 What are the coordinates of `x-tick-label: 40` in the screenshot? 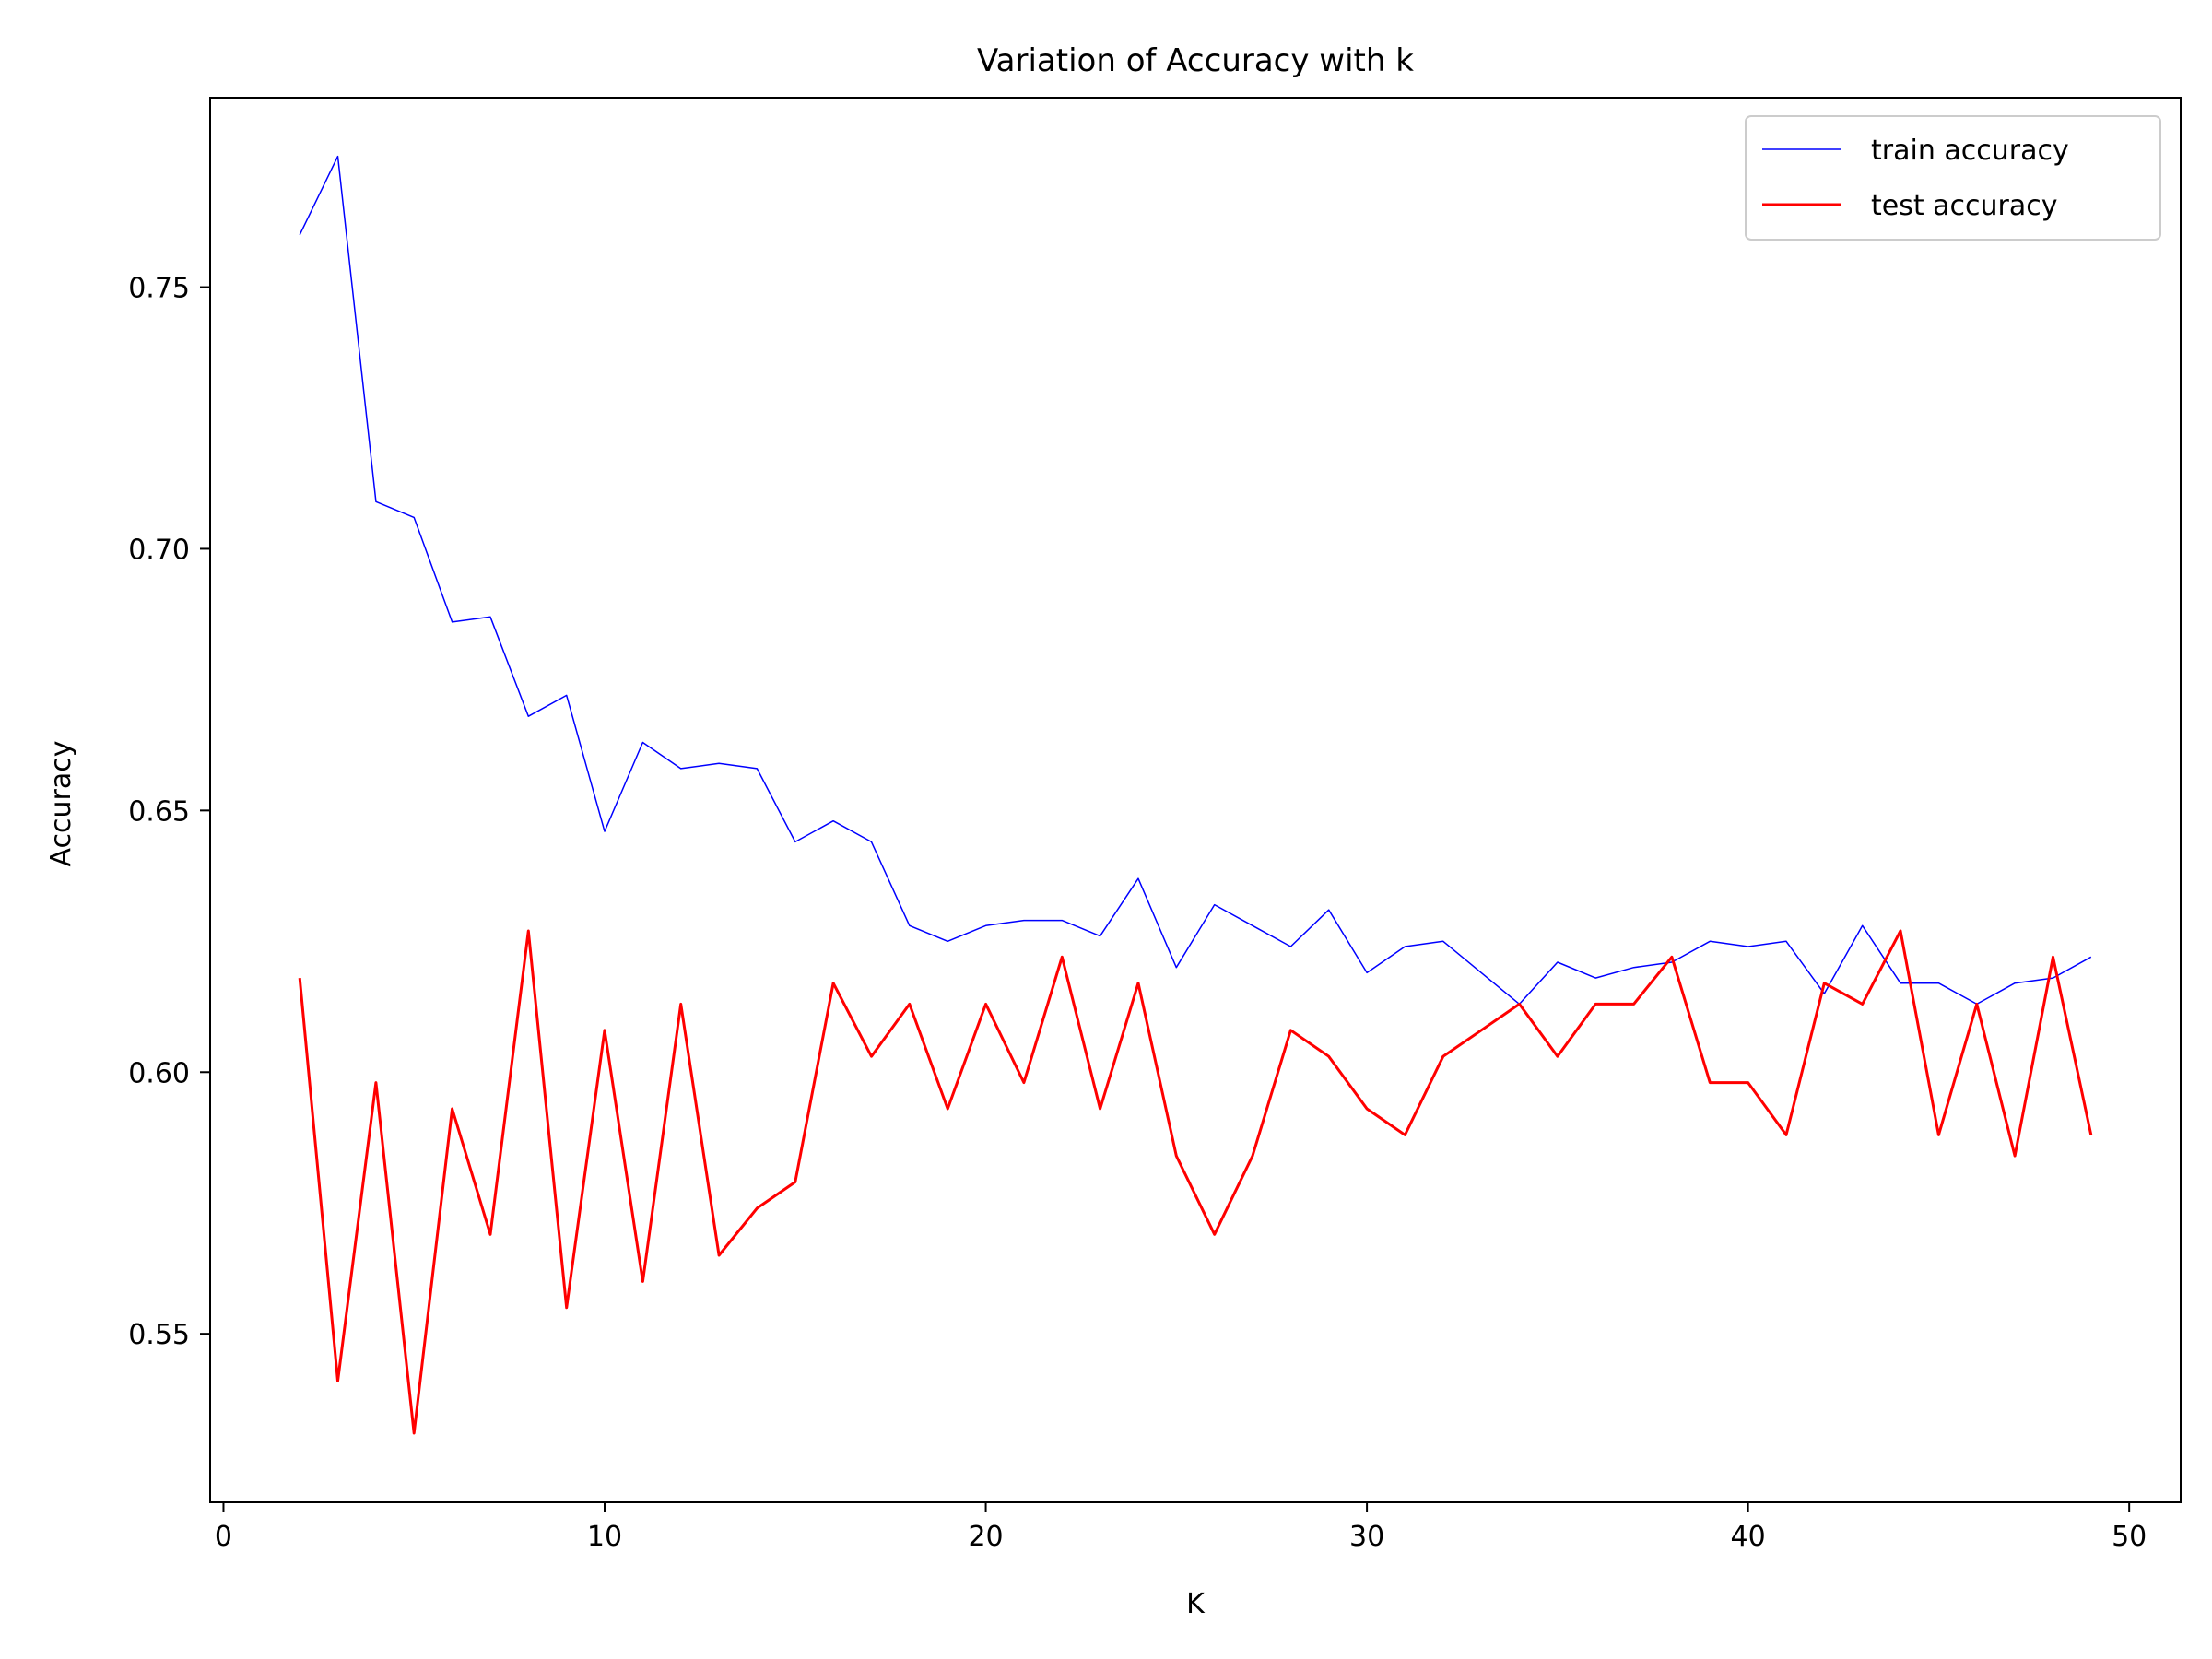 It's located at (1748, 1537).